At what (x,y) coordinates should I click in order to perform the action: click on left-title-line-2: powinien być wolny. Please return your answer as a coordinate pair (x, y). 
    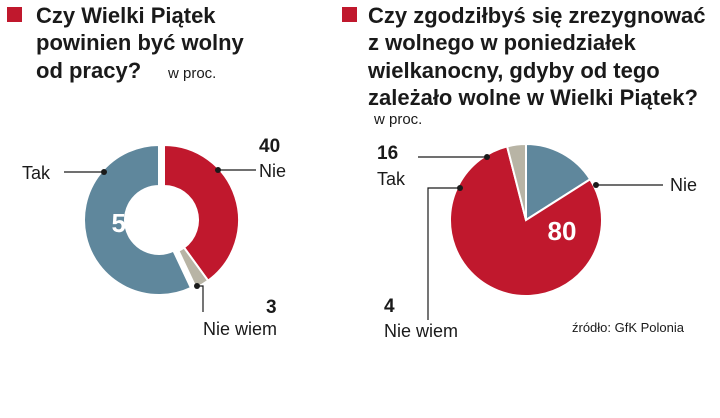
    Looking at the image, I should click on (140, 42).